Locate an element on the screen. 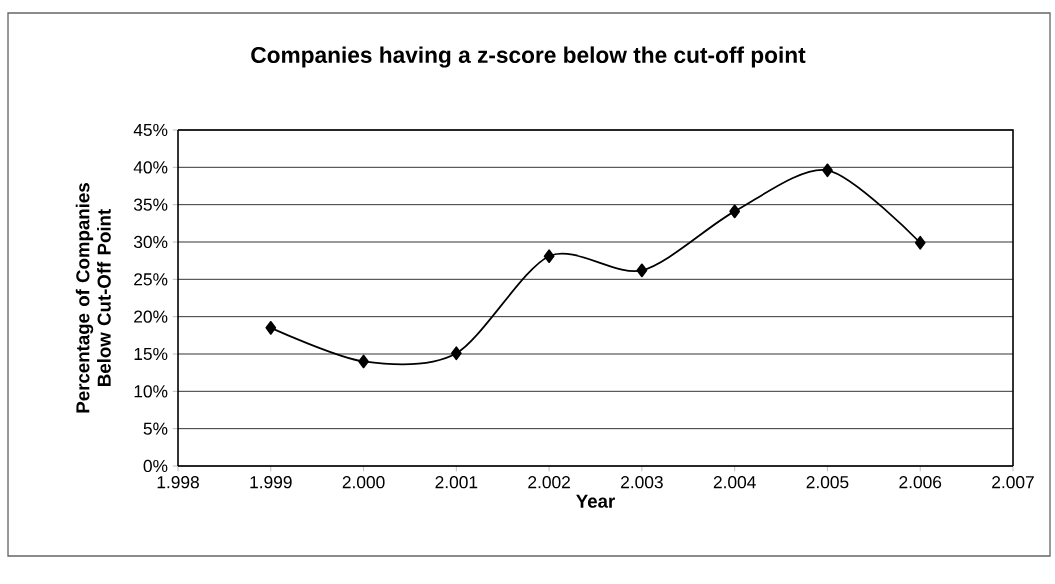 The width and height of the screenshot is (1055, 584). x-tick-label: 2.006 is located at coordinates (920, 482).